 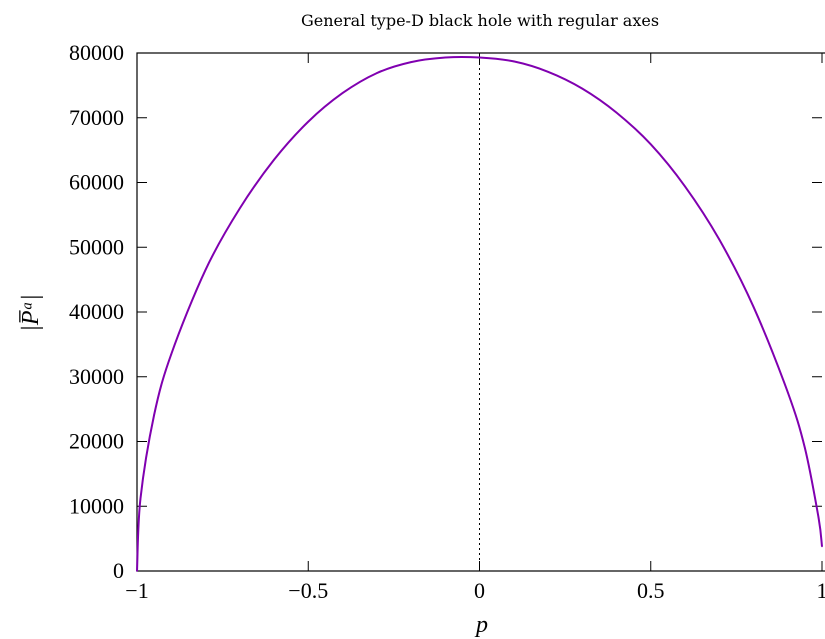 What do you see at coordinates (96, 376) in the screenshot?
I see `y-tick-label: 30000` at bounding box center [96, 376].